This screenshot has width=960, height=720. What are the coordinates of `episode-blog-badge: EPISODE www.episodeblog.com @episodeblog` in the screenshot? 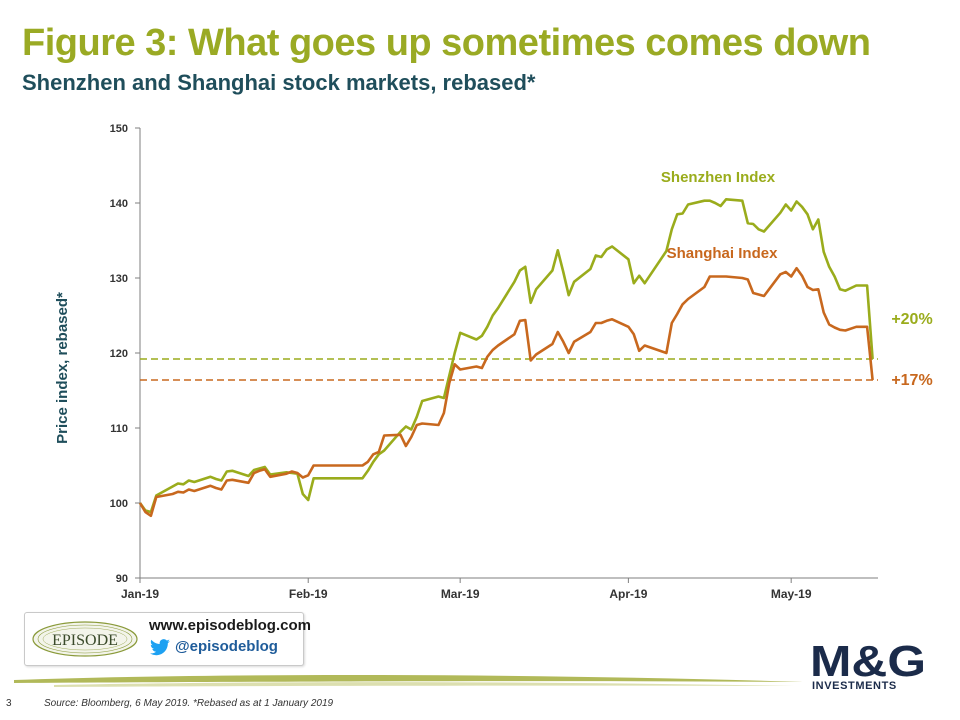 It's located at (167, 639).